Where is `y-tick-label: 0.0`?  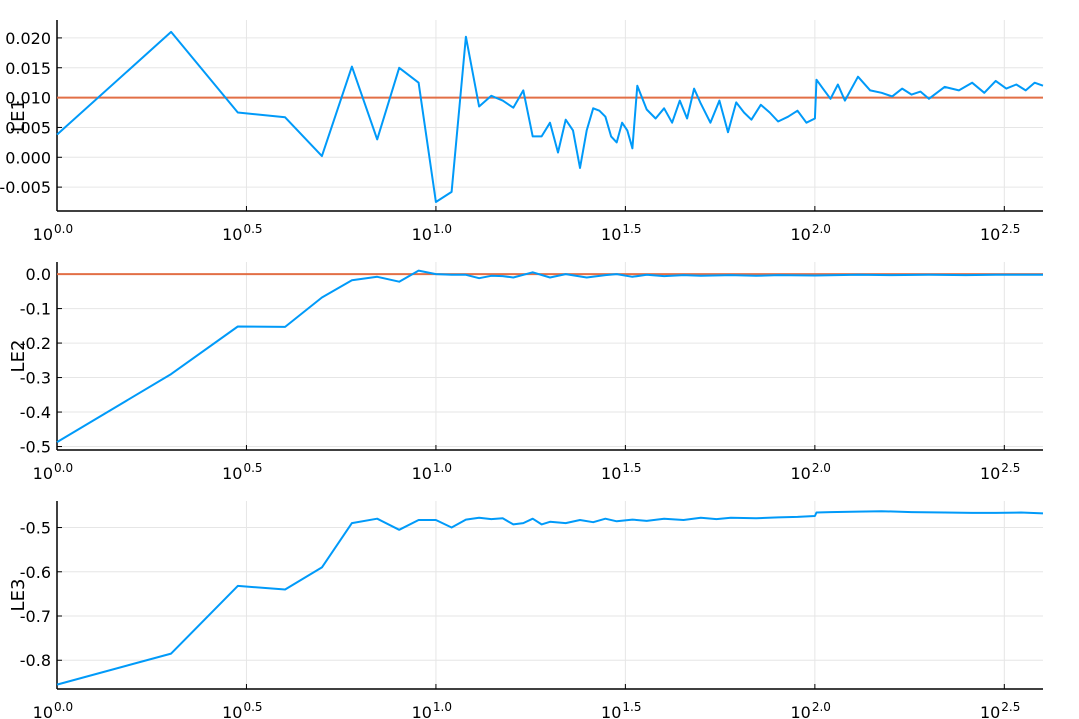
y-tick-label: 0.0 is located at coordinates (38, 274).